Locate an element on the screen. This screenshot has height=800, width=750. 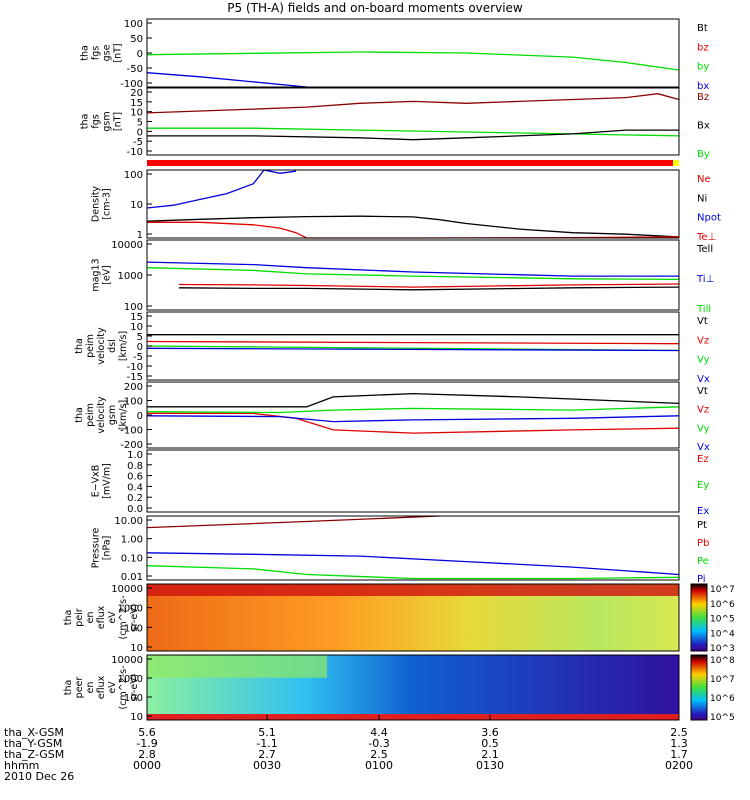
legend-entry: Ex is located at coordinates (703, 511).